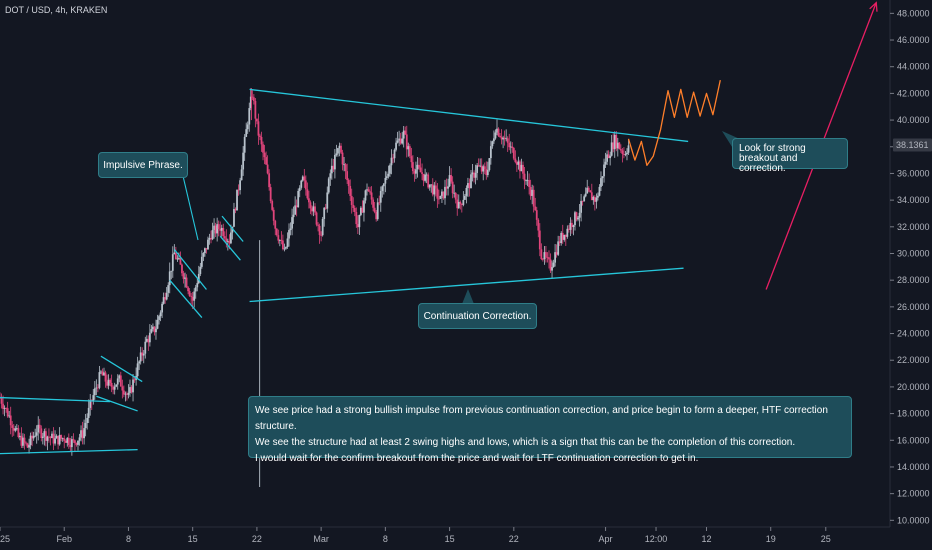 The height and width of the screenshot is (550, 932). I want to click on impulsive-phase-label: Impulsive Phrase., so click(143, 165).